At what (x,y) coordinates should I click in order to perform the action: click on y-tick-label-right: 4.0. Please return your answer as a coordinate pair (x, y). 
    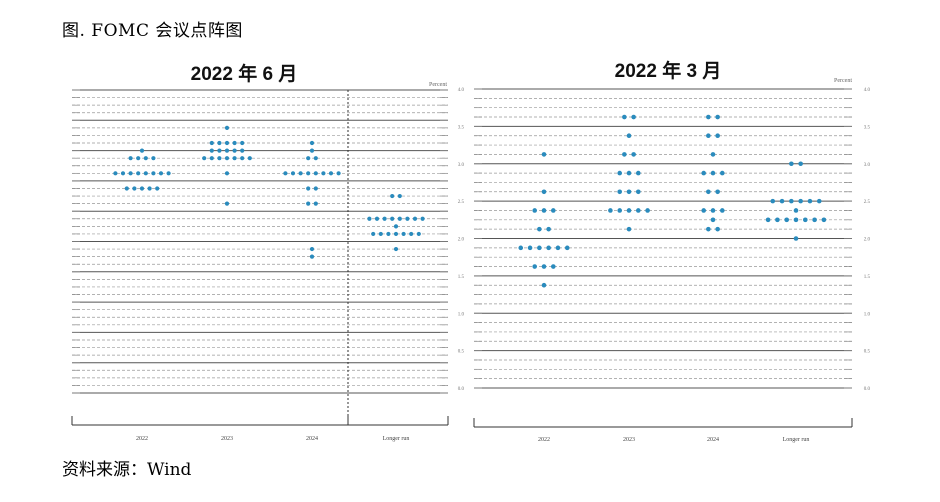
    Looking at the image, I should click on (867, 90).